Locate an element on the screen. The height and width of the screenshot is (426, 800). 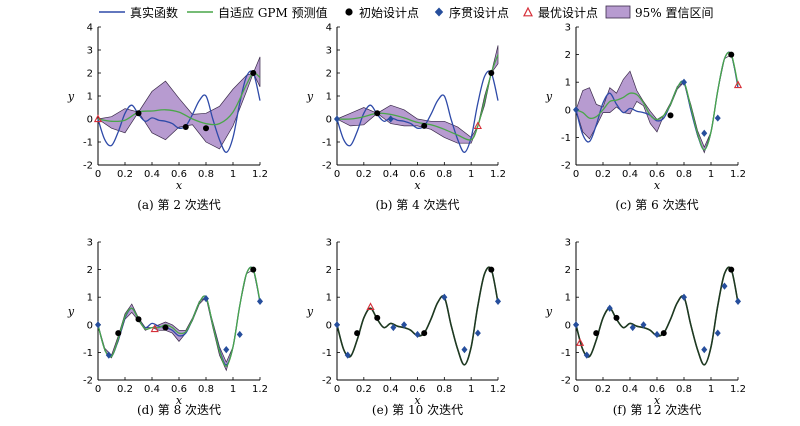
legend-true-function: 真实函数 is located at coordinates (138, 12).